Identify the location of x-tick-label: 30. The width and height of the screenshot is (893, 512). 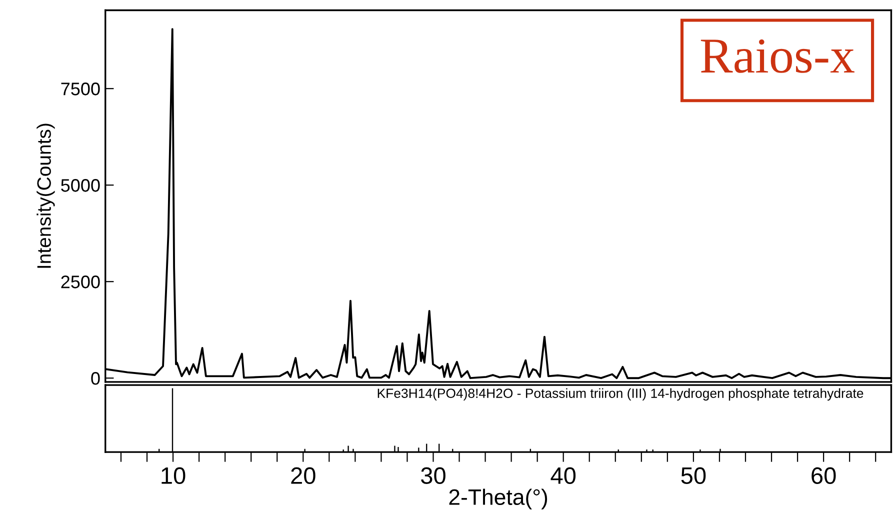
(433, 475).